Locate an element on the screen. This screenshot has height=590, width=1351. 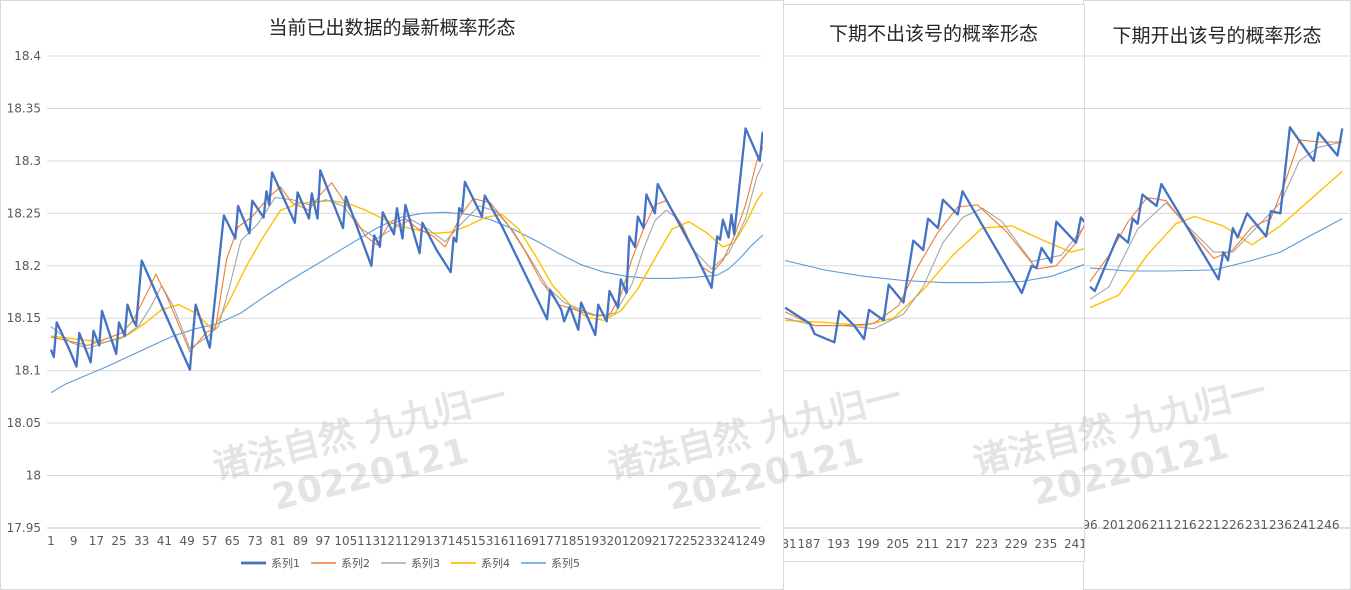
x-tick-label: 41 is located at coordinates (164, 541).